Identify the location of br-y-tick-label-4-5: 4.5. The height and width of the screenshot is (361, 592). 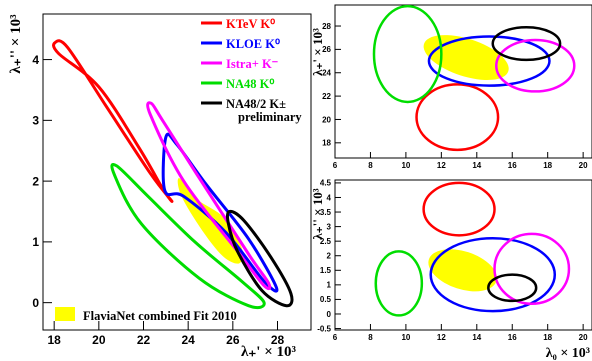
(326, 183).